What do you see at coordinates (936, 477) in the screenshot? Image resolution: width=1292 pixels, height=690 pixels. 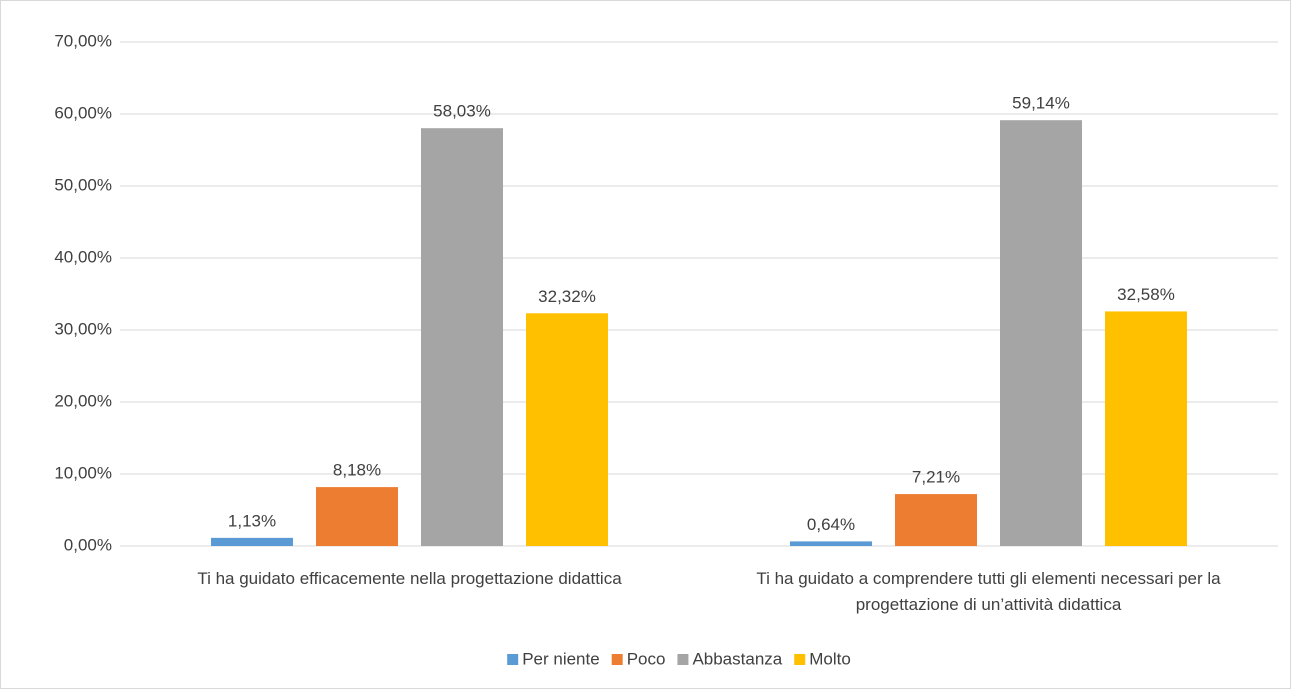 I see `data-label: 7,21%` at bounding box center [936, 477].